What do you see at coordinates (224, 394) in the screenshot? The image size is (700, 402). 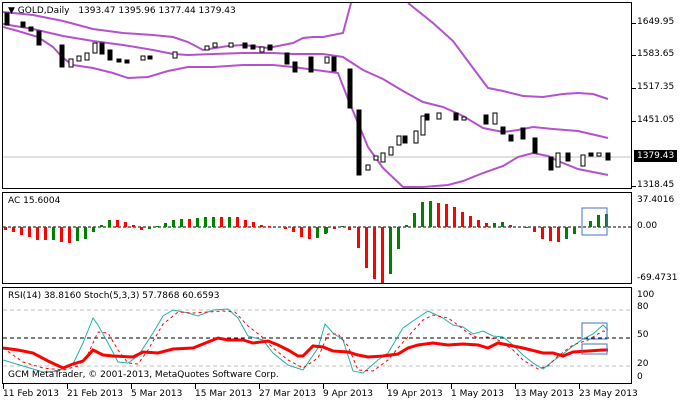 I see `time-label: 15 Mar 2013` at bounding box center [224, 394].